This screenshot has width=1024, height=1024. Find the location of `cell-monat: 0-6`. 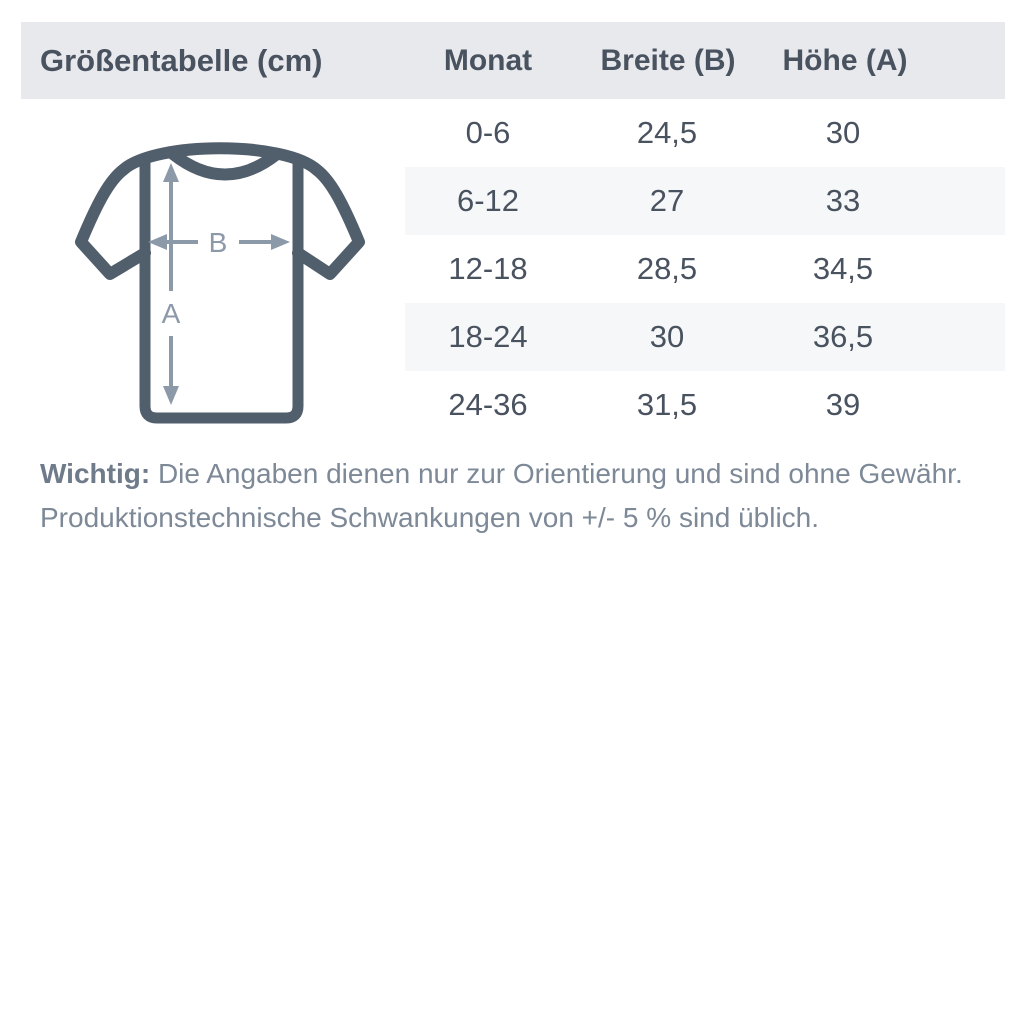

cell-monat: 0-6 is located at coordinates (488, 132).